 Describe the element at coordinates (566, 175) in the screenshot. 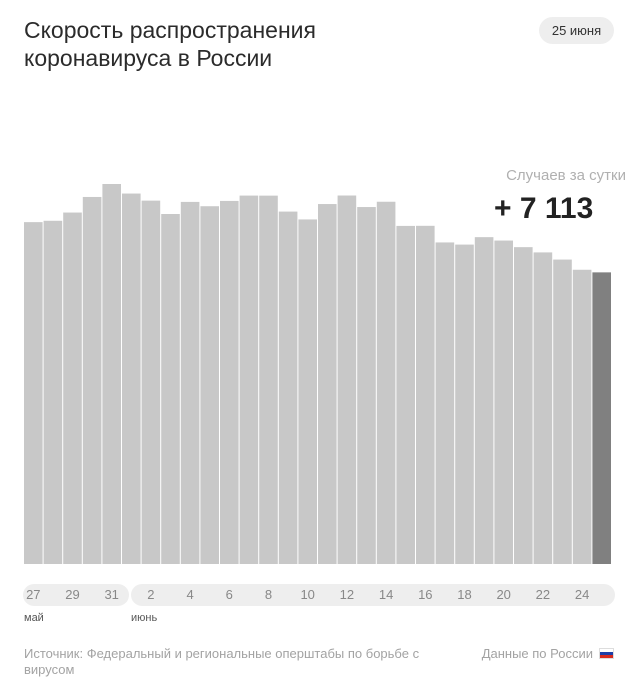

I see `daily-cases-label: Случаев за сутки` at that location.